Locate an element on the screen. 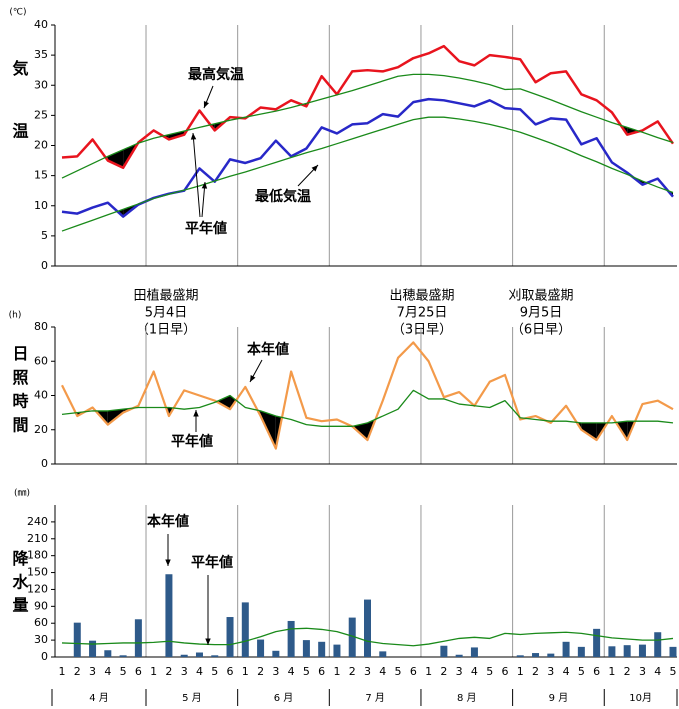 Image resolution: width=679 pixels, height=709 pixels. y-tick-label: 120 is located at coordinates (37, 588).